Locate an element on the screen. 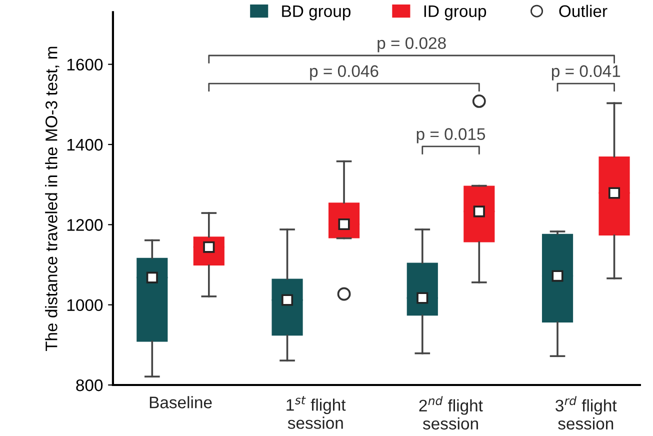 This screenshot has width=653, height=436. annotation: p = 0.041 is located at coordinates (586, 72).